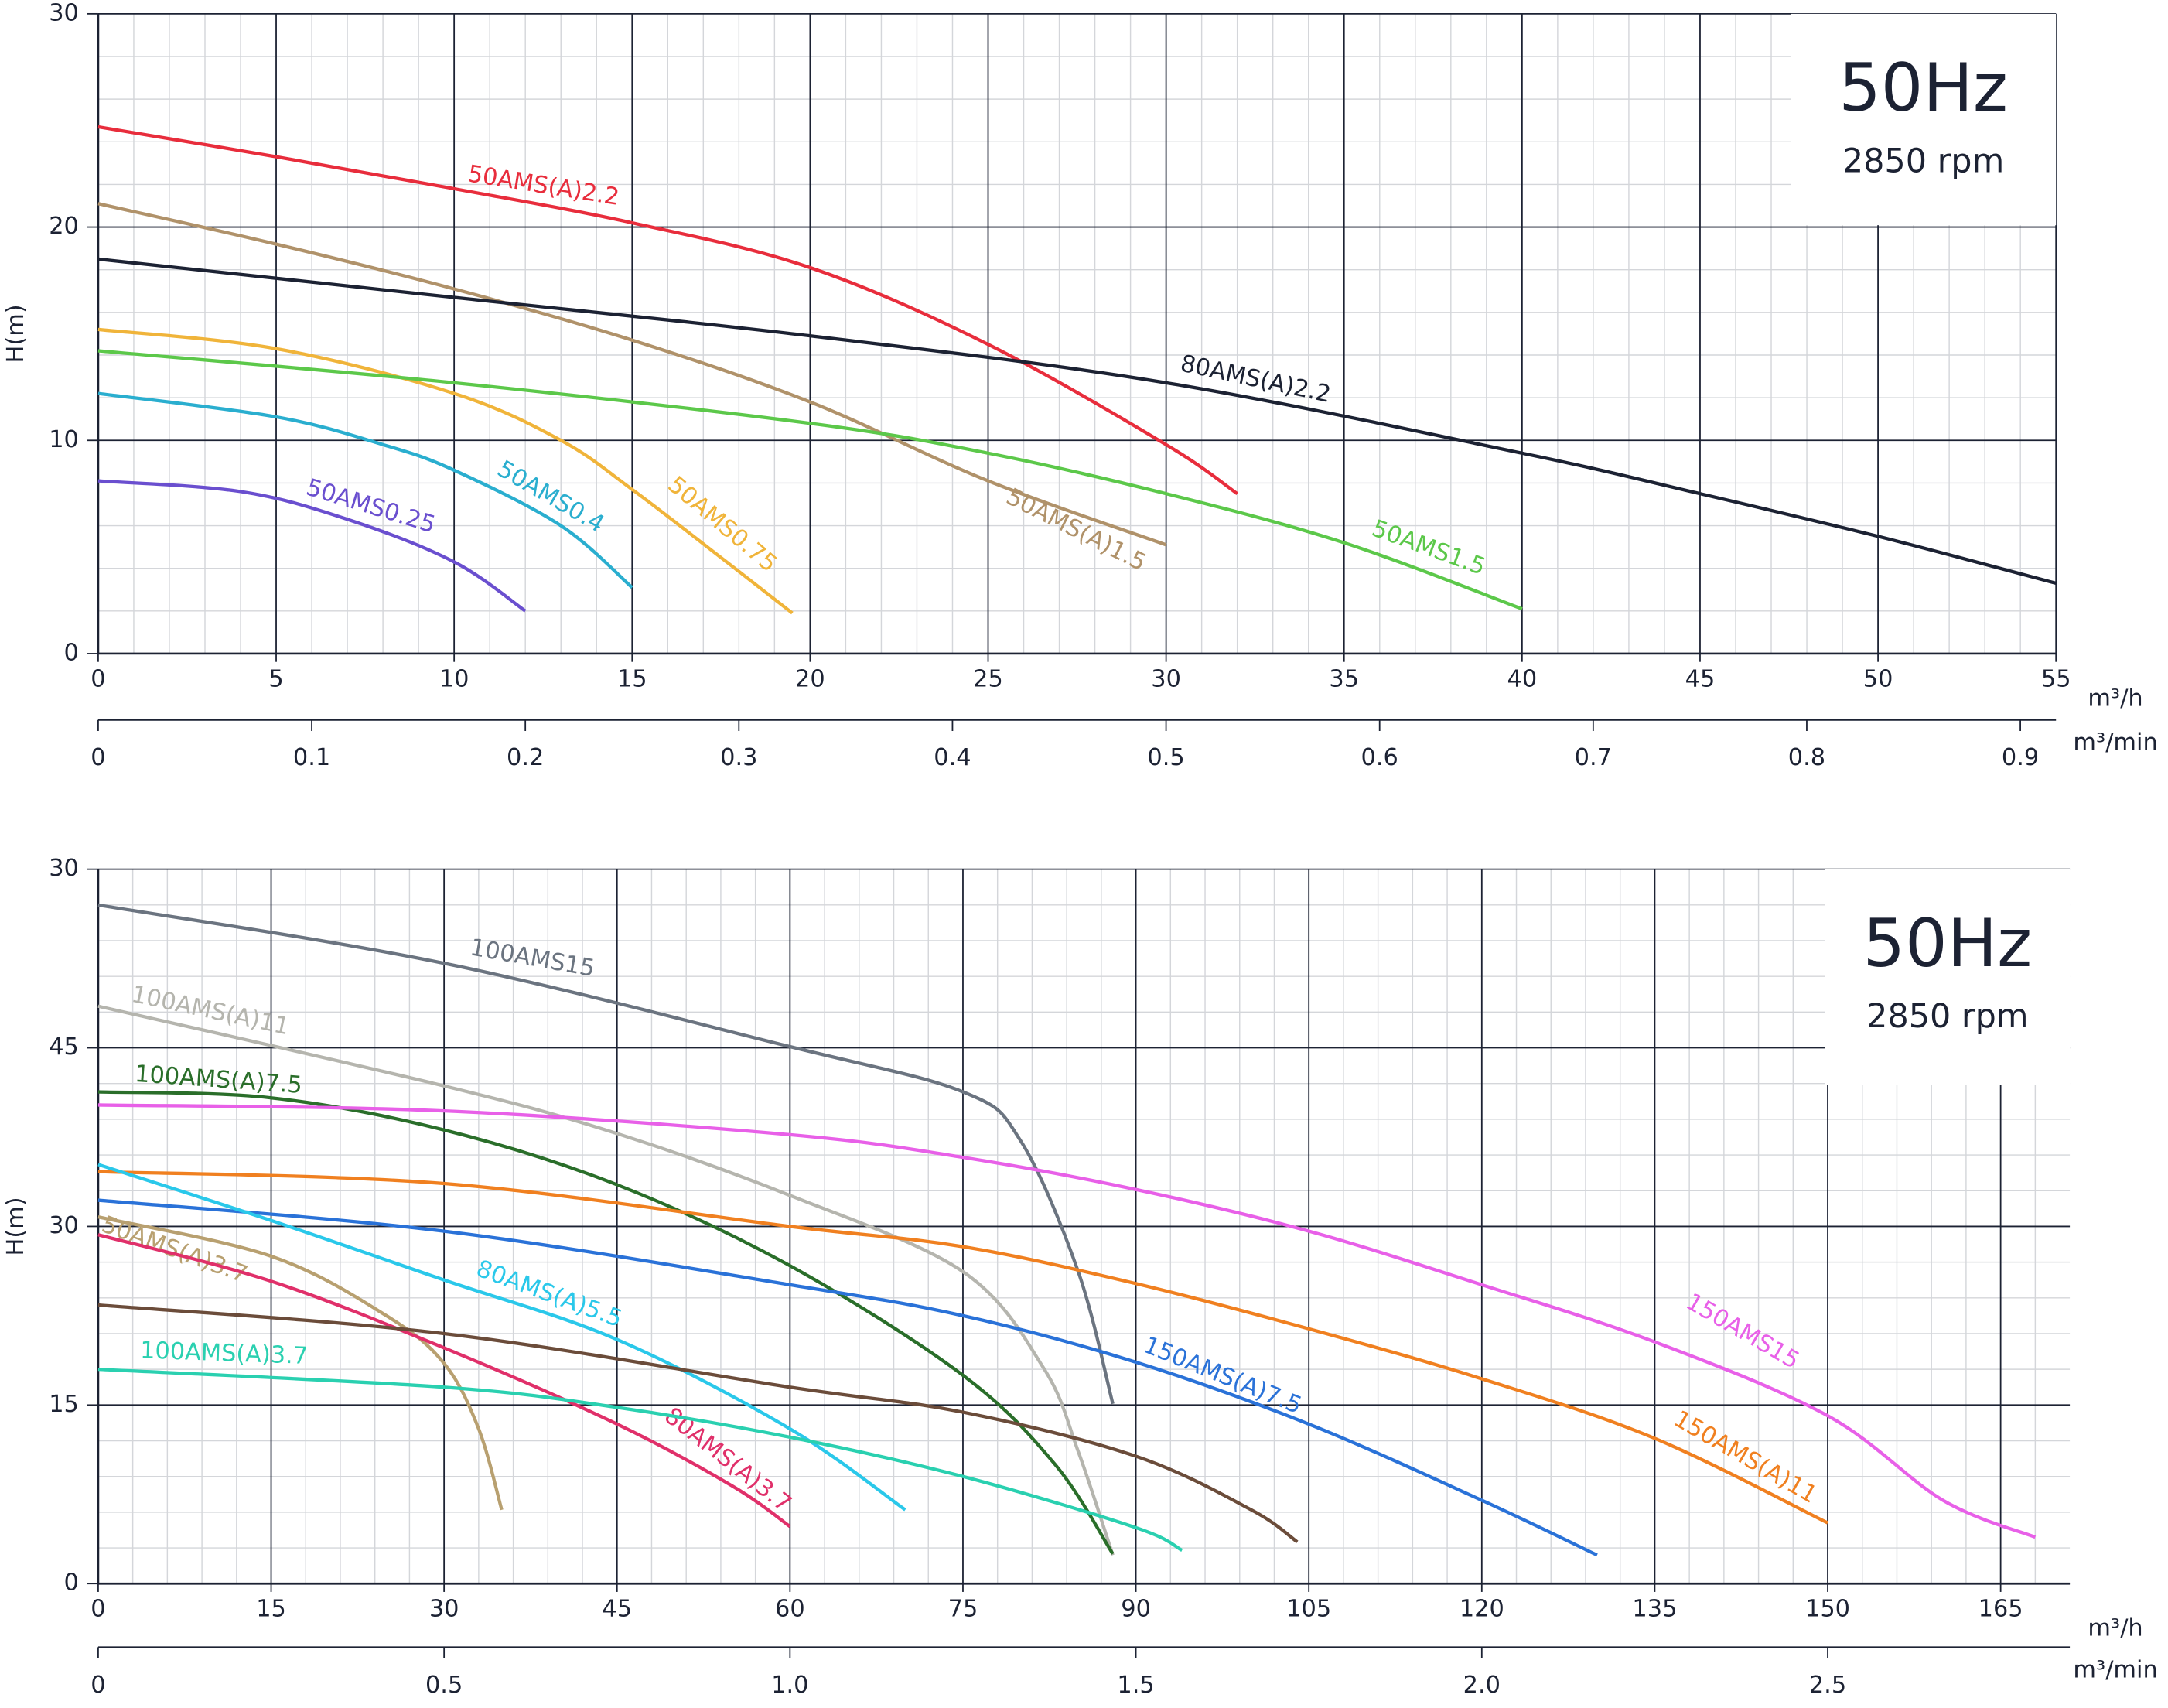  Describe the element at coordinates (953, 757) in the screenshot. I see `x2-tick-label: 0.4` at that location.